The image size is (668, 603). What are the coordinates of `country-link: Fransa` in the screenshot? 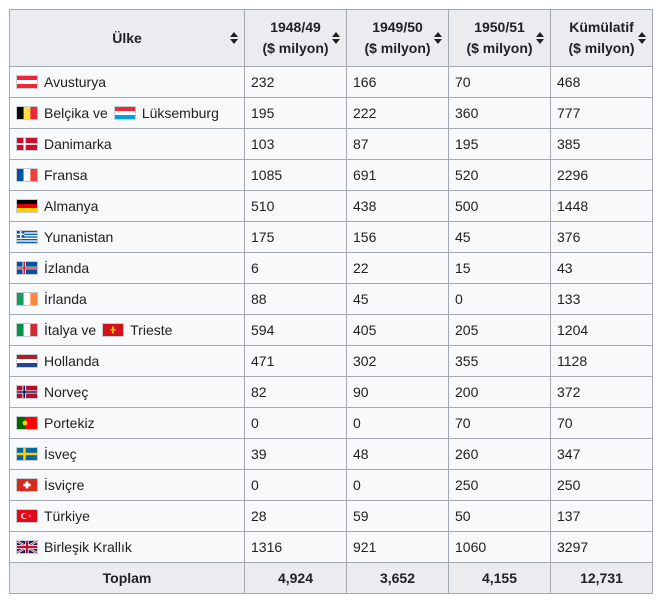 It's located at (66, 175).